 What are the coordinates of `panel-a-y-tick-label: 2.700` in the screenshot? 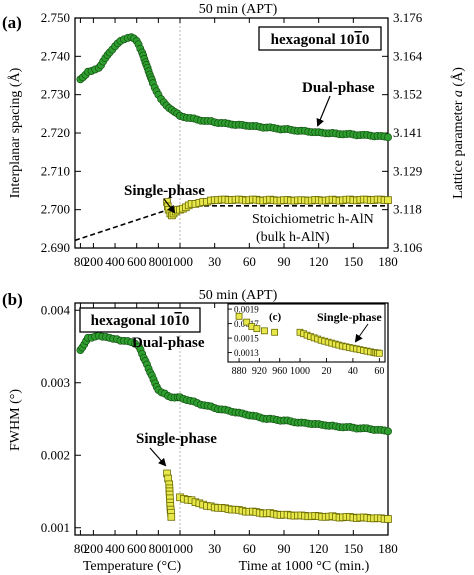 It's located at (55, 209).